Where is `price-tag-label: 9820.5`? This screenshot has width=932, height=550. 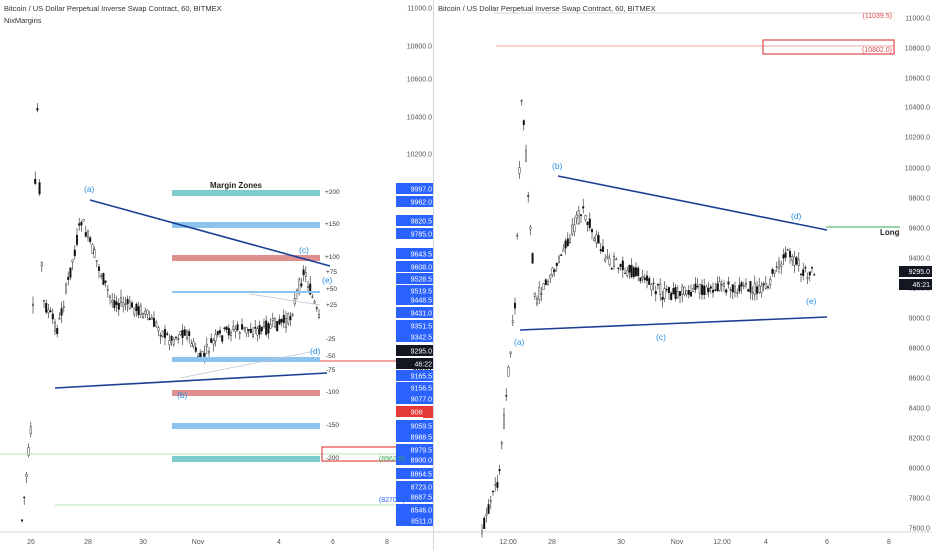 price-tag-label: 9820.5 is located at coordinates (422, 222).